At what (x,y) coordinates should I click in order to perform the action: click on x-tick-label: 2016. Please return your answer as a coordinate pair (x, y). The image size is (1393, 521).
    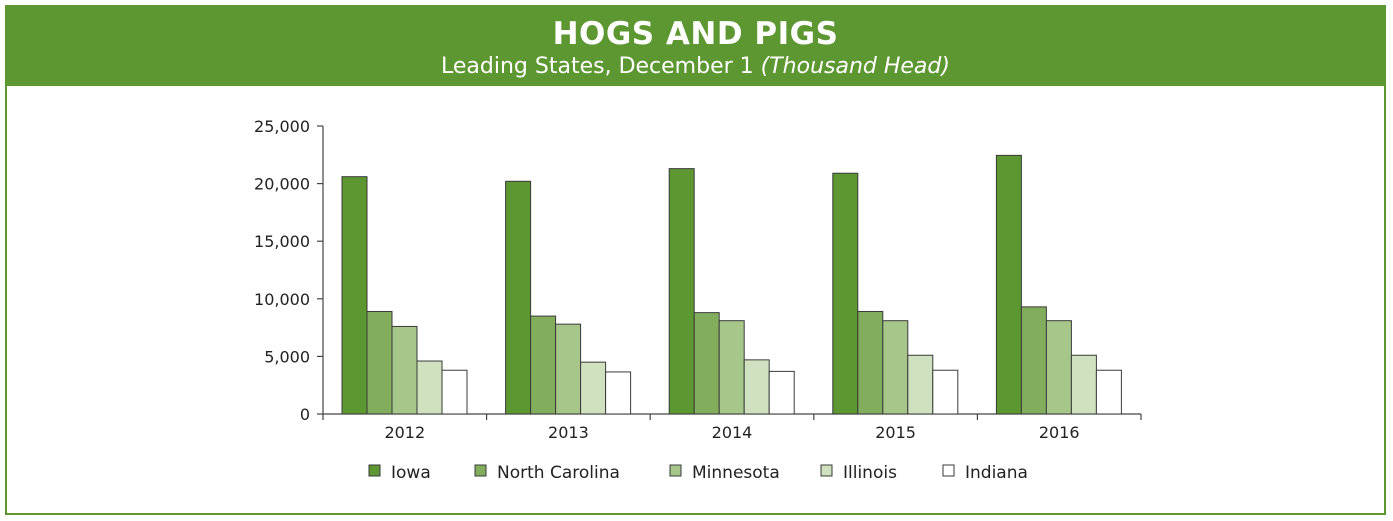
    Looking at the image, I should click on (1059, 432).